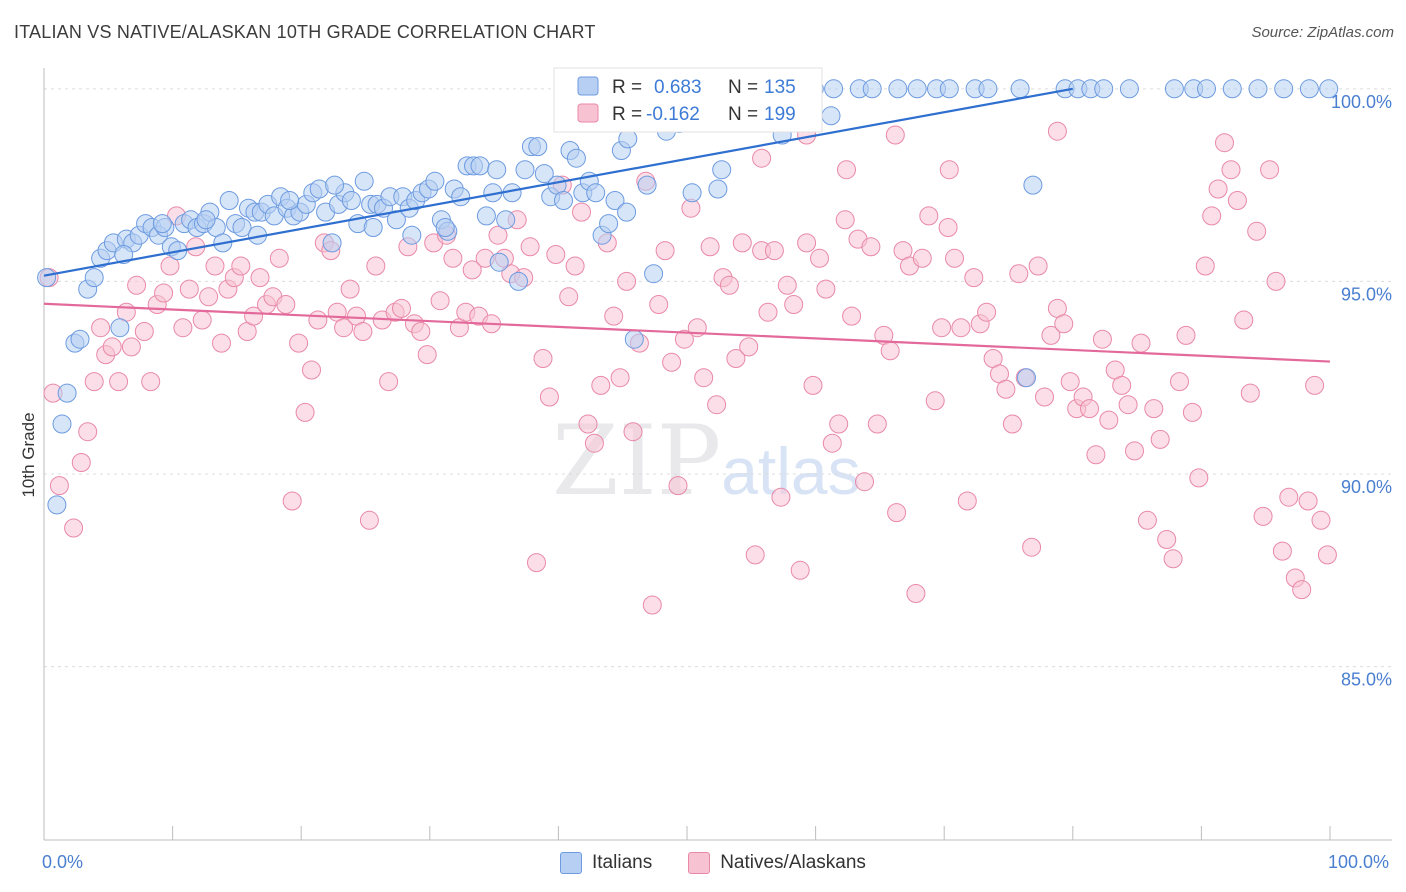 The height and width of the screenshot is (892, 1406). I want to click on stats-r-label-natives: R =, so click(627, 114).